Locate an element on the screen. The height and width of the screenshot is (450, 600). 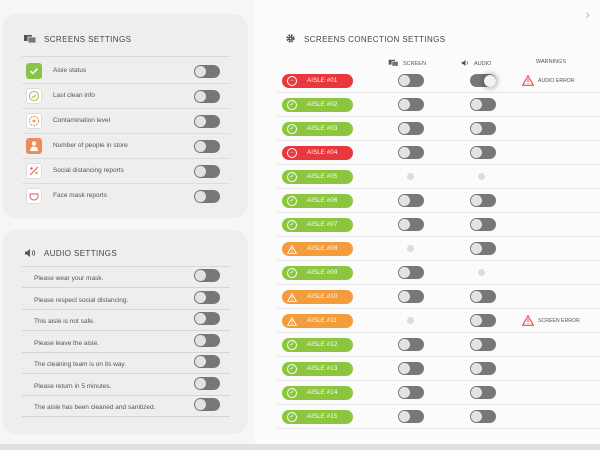
aisle-status-pill: ✓ AISLE #09 is located at coordinates (317, 273).